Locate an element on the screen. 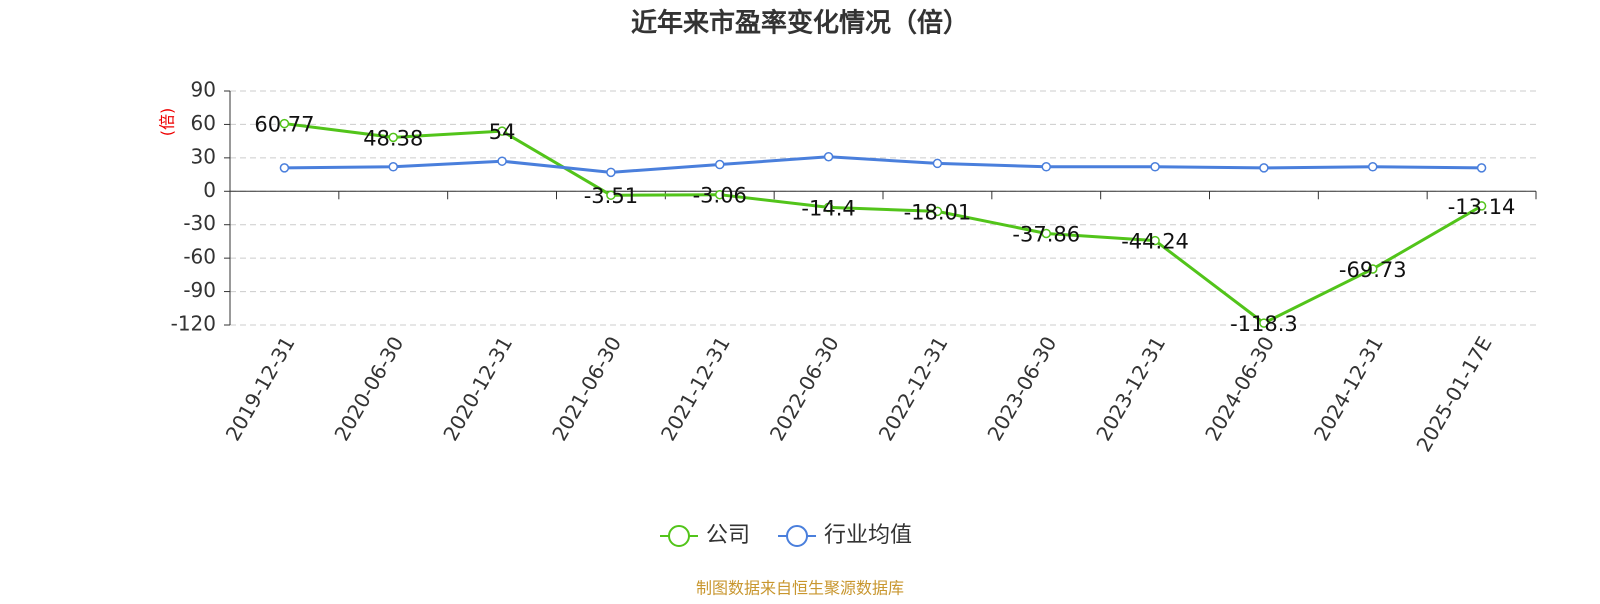 Image resolution: width=1600 pixels, height=604 pixels. chart-title: 近年来市盈率变化情况（倍） is located at coordinates (800, 23).